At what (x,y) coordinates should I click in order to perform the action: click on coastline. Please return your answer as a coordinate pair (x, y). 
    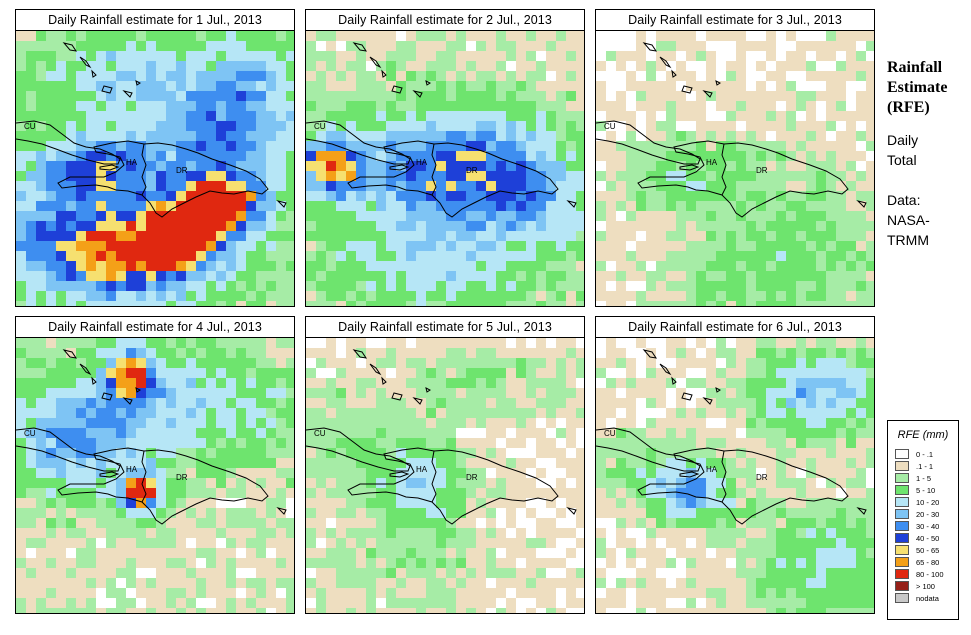
    Looking at the image, I should click on (648, 449).